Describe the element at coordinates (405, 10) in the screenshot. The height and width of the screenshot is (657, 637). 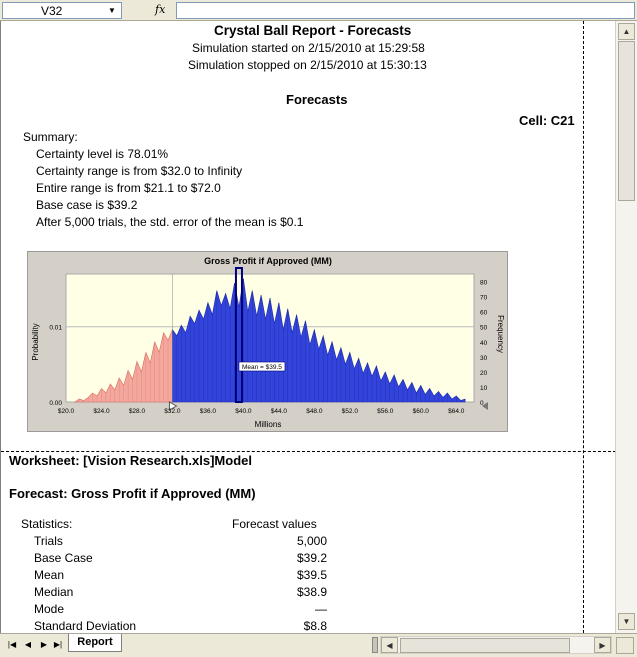
I see `formula-input` at that location.